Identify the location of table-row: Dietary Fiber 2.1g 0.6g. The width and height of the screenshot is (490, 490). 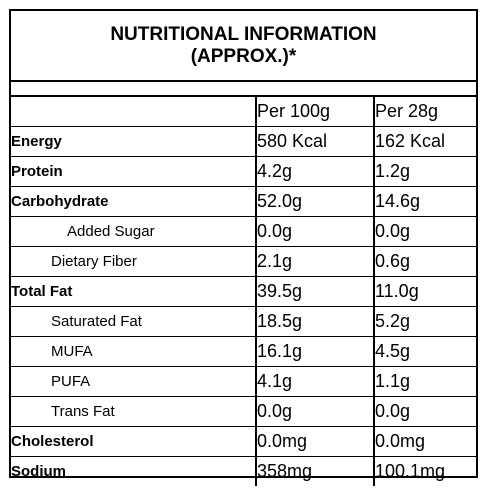
(243, 260).